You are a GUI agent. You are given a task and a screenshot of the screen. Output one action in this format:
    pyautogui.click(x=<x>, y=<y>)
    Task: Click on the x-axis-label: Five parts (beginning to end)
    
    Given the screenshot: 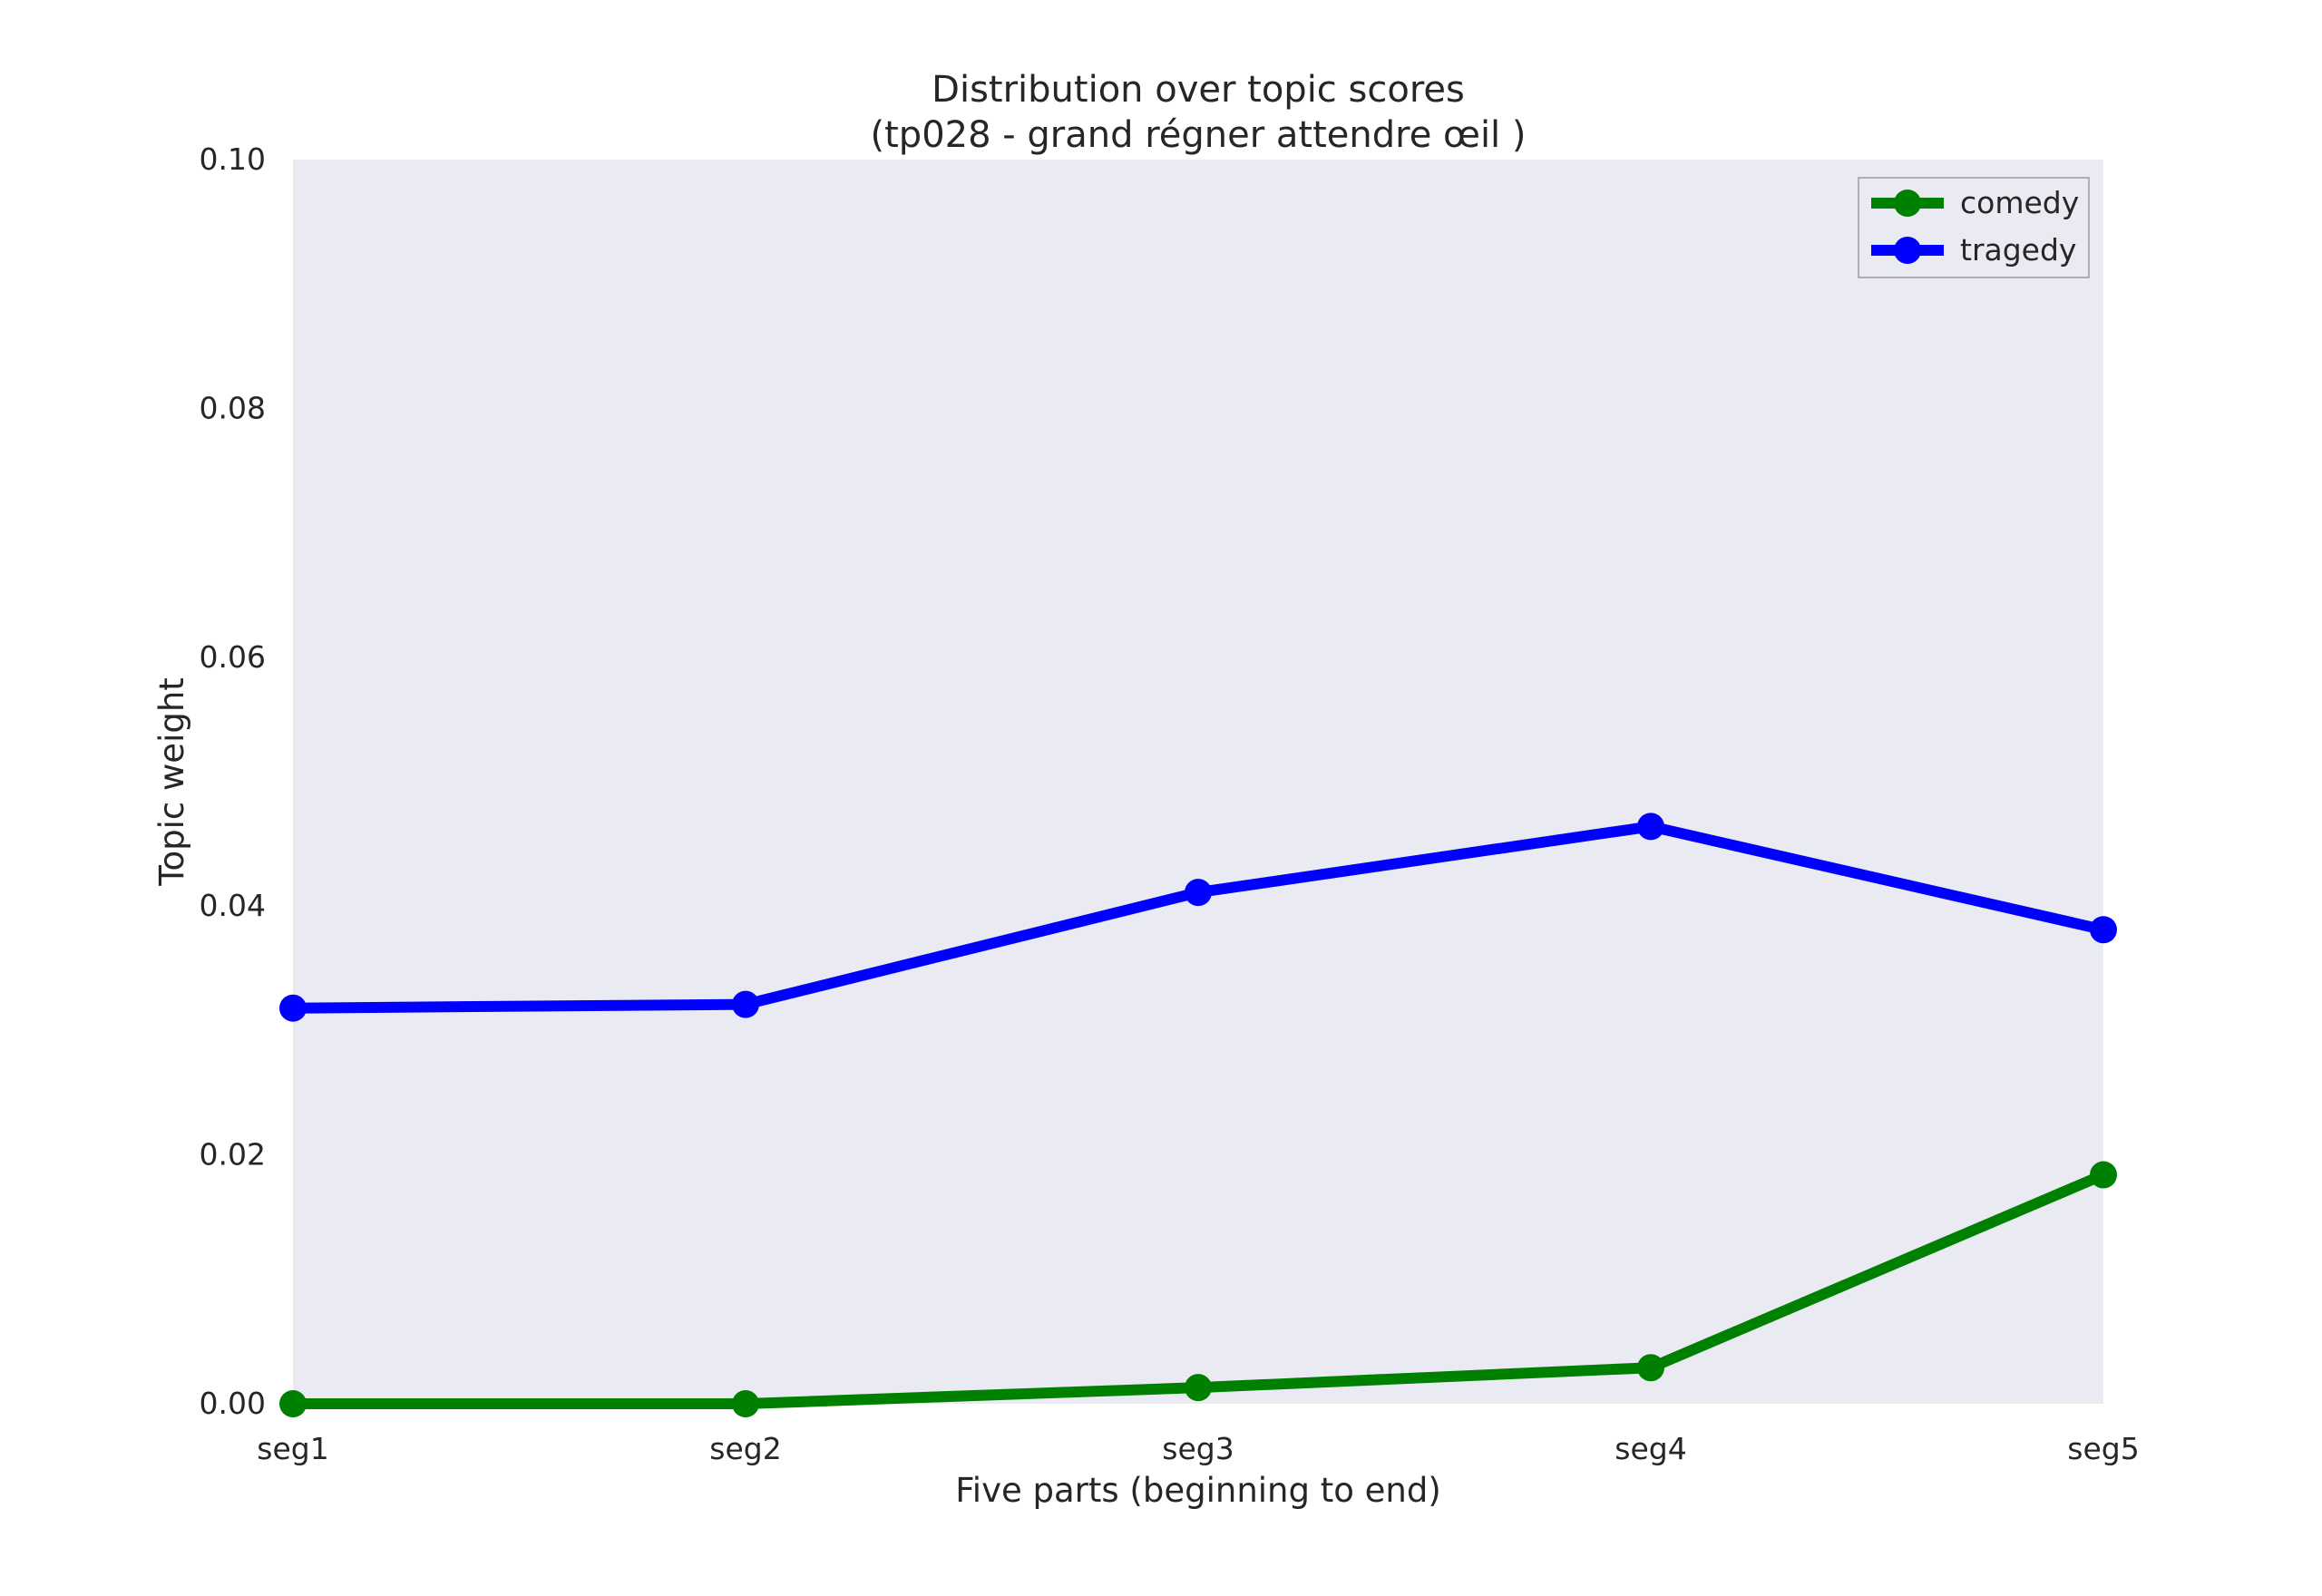 What is the action you would take?
    pyautogui.click(x=1198, y=1490)
    